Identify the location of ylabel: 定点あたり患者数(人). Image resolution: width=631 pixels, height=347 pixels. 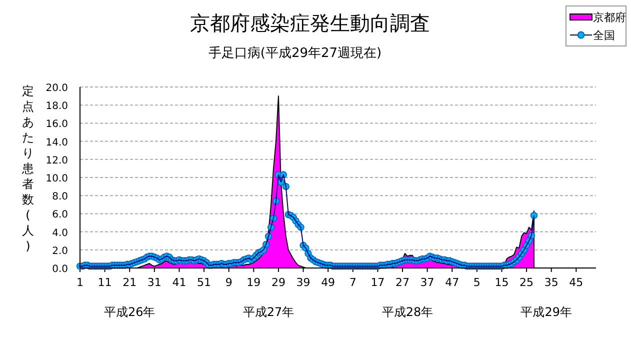
(28, 168).